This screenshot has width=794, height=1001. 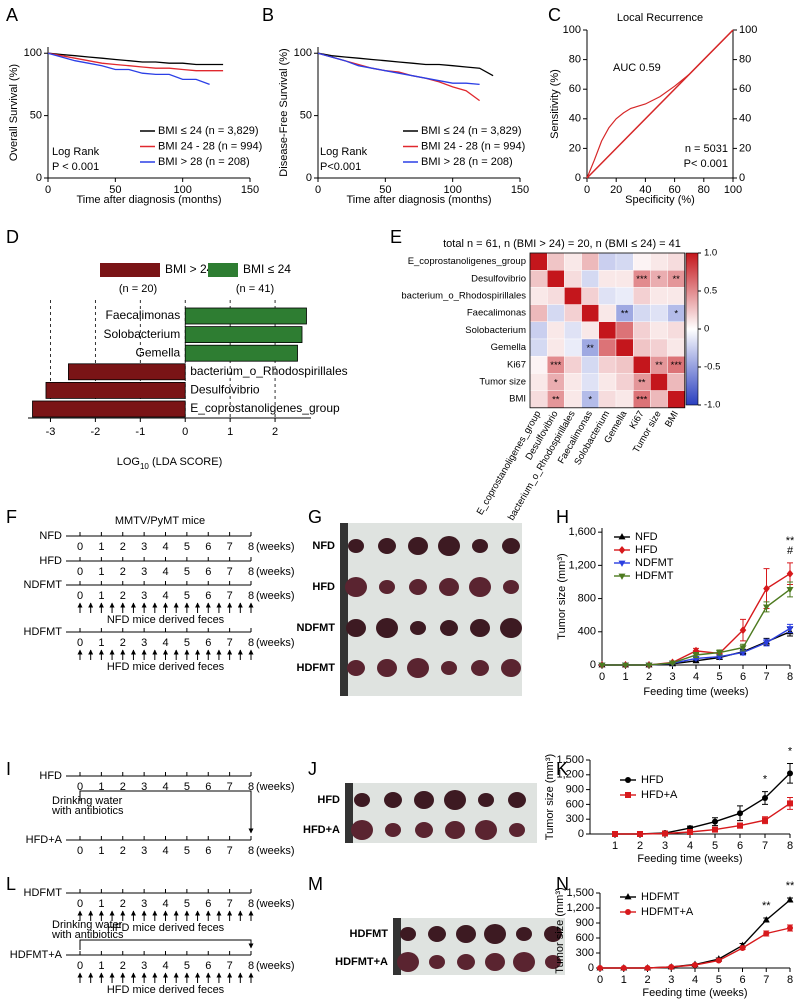 I want to click on y-tick-label: 900, so click(x=585, y=923).